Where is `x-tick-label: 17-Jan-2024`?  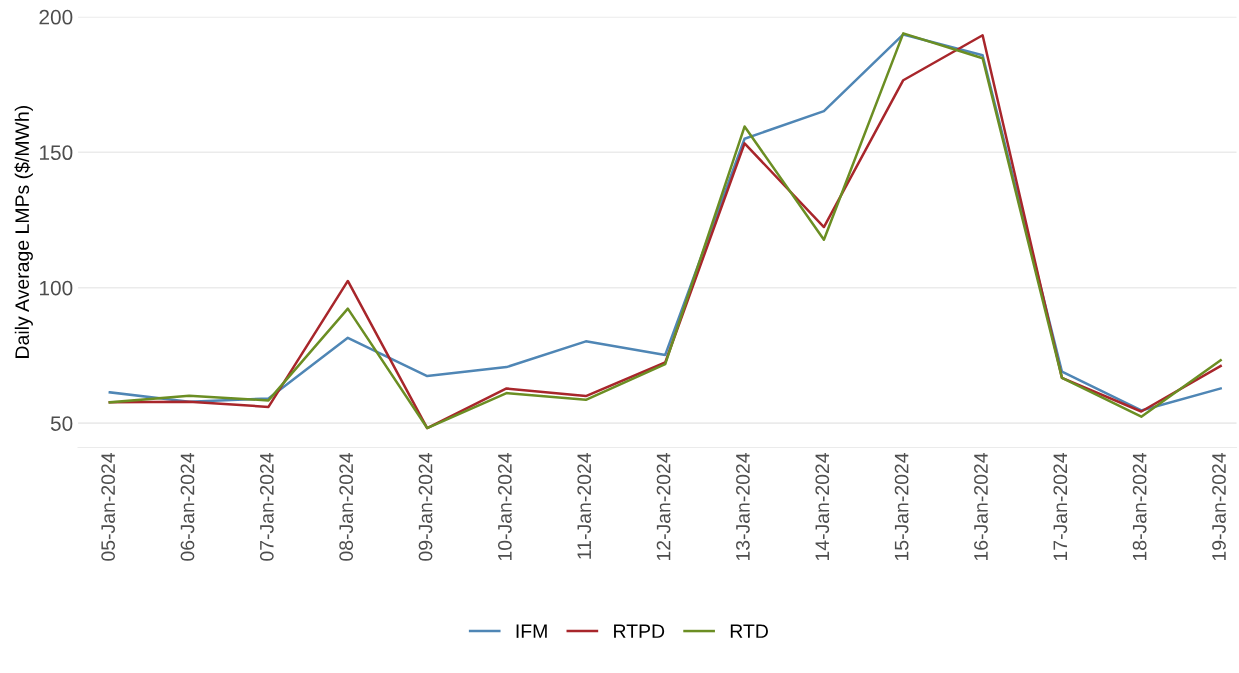 x-tick-label: 17-Jan-2024 is located at coordinates (1060, 506).